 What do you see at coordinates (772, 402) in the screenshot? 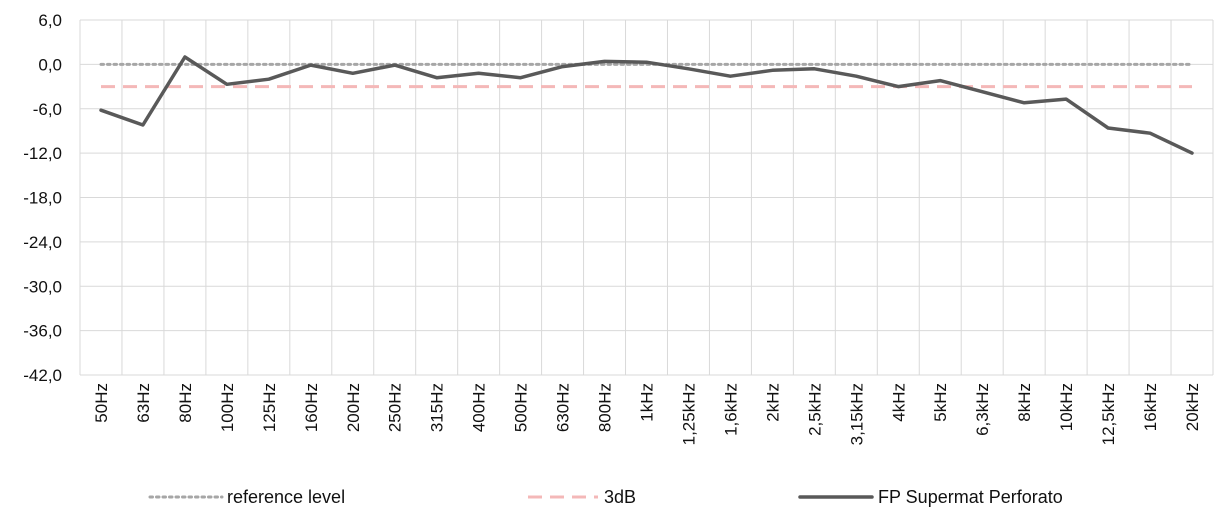
I see `x-tick-label: 2kHz` at bounding box center [772, 402].